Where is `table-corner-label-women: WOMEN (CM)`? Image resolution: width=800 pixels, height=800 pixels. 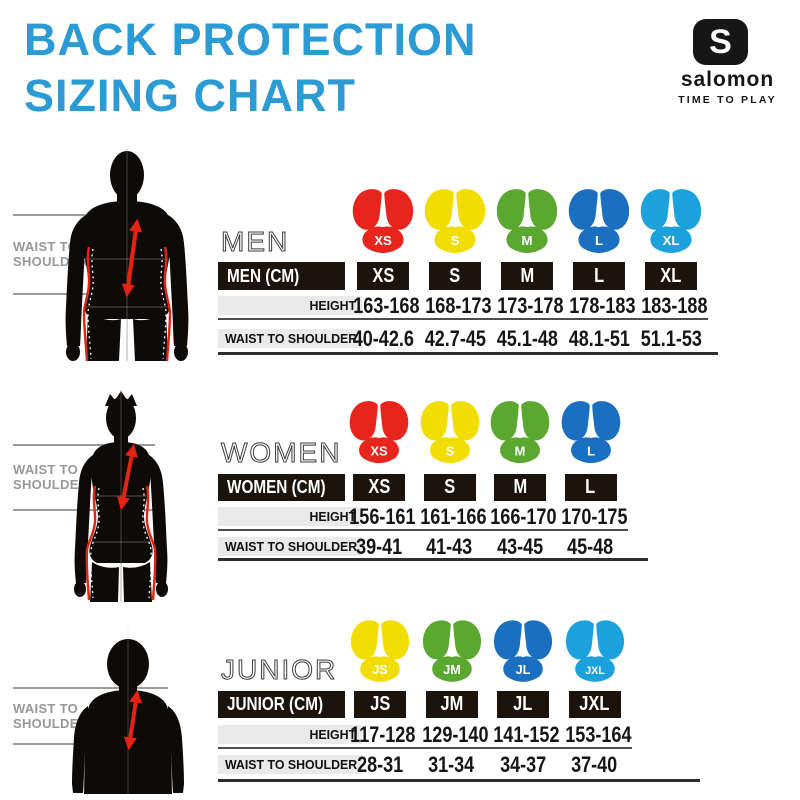
table-corner-label-women: WOMEN (CM) is located at coordinates (281, 487).